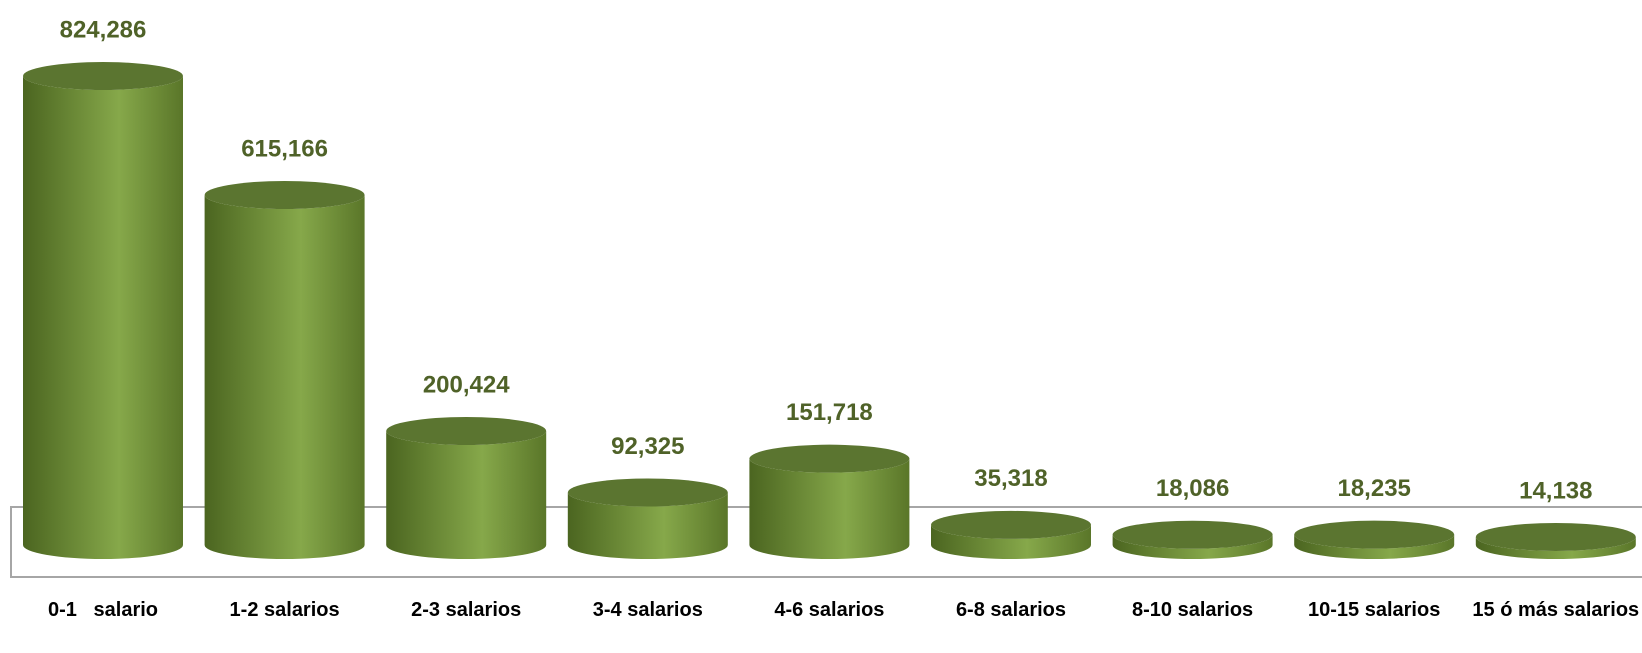 The width and height of the screenshot is (1642, 653). What do you see at coordinates (1556, 610) in the screenshot?
I see `x-tick-label: 15 ó más salarios` at bounding box center [1556, 610].